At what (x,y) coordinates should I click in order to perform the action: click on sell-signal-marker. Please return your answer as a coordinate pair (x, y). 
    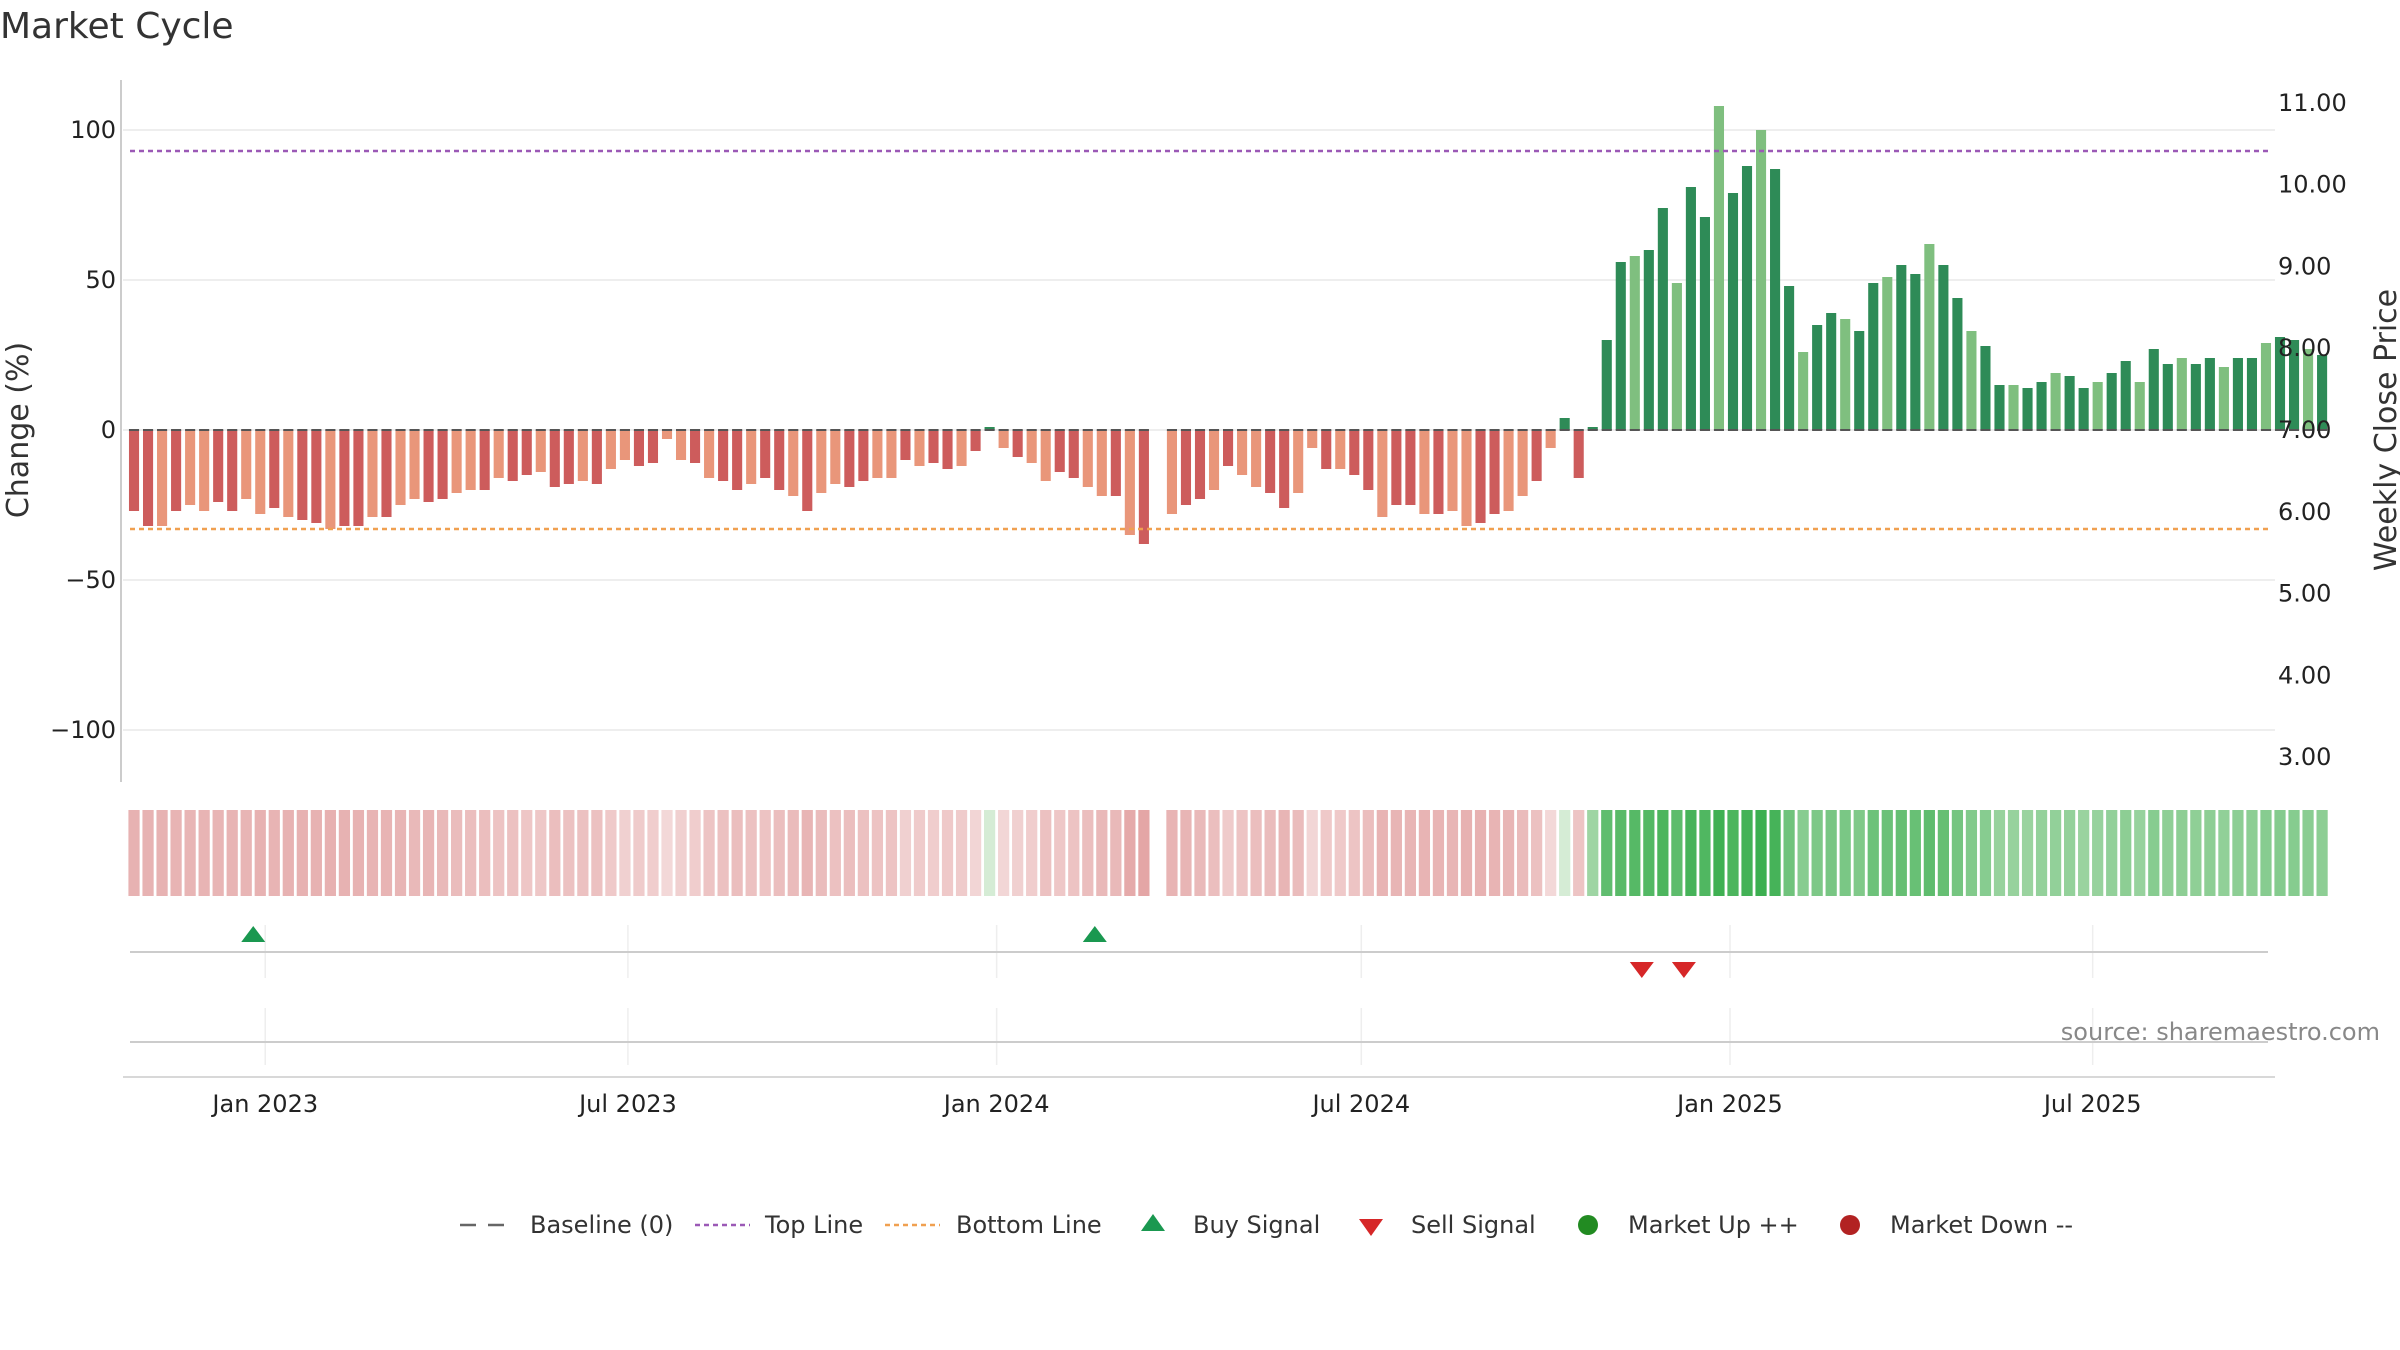
    Looking at the image, I should click on (1683, 970).